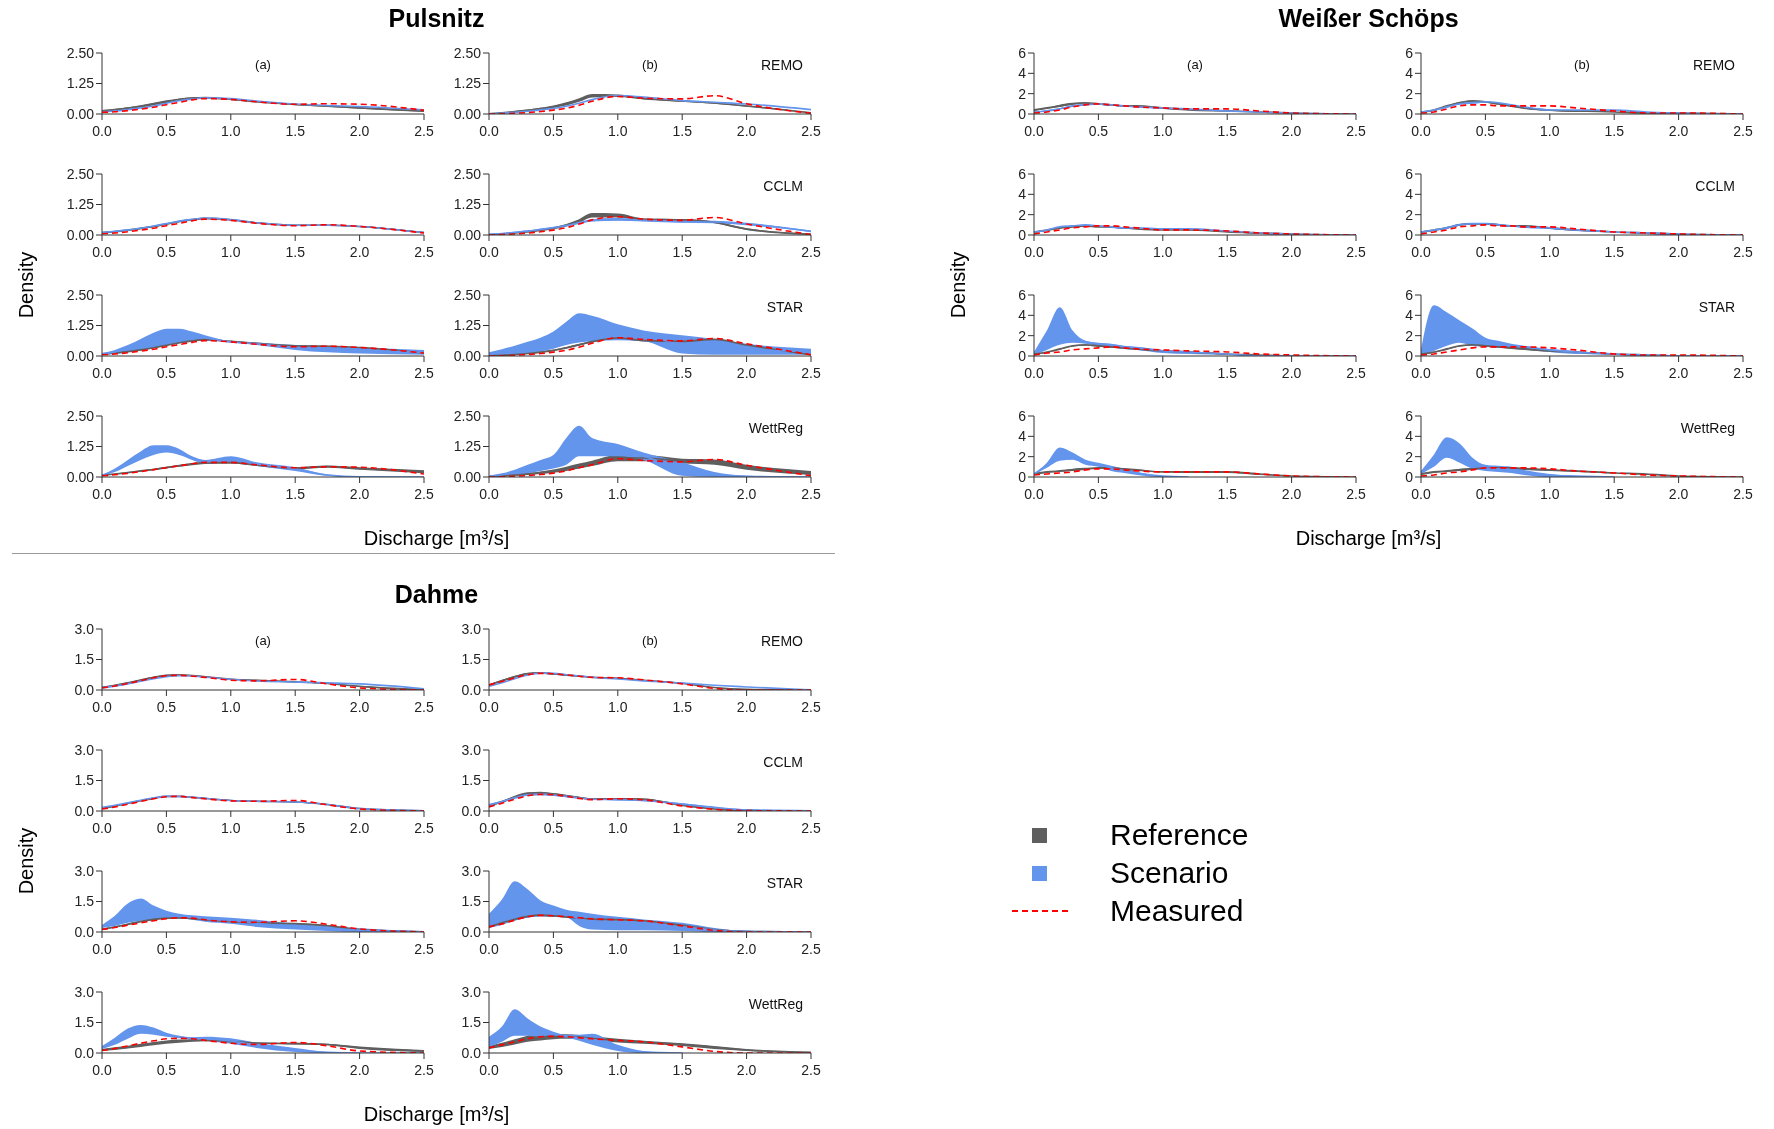  Describe the element at coordinates (1368, 18) in the screenshot. I see `chart-title: Weißer Schöps` at that location.